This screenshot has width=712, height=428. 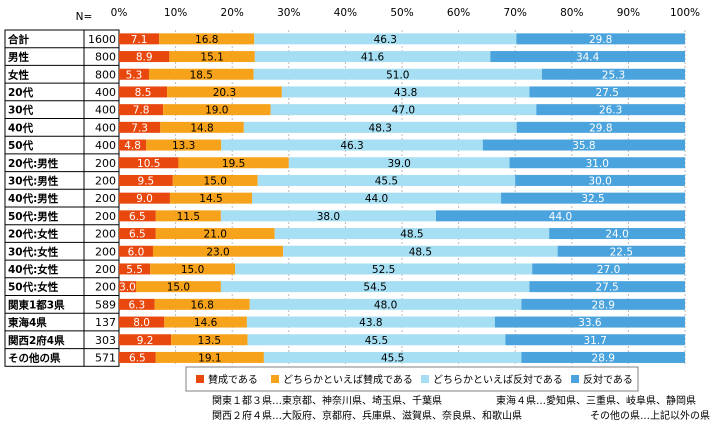 I want to click on data-label: 9.5, so click(x=146, y=181).